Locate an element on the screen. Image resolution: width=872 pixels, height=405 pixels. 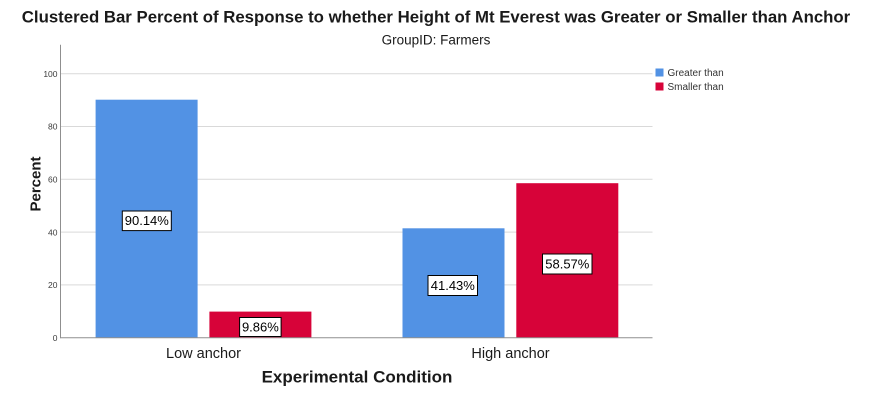
svg-text: High anchor is located at coordinates (510, 354).